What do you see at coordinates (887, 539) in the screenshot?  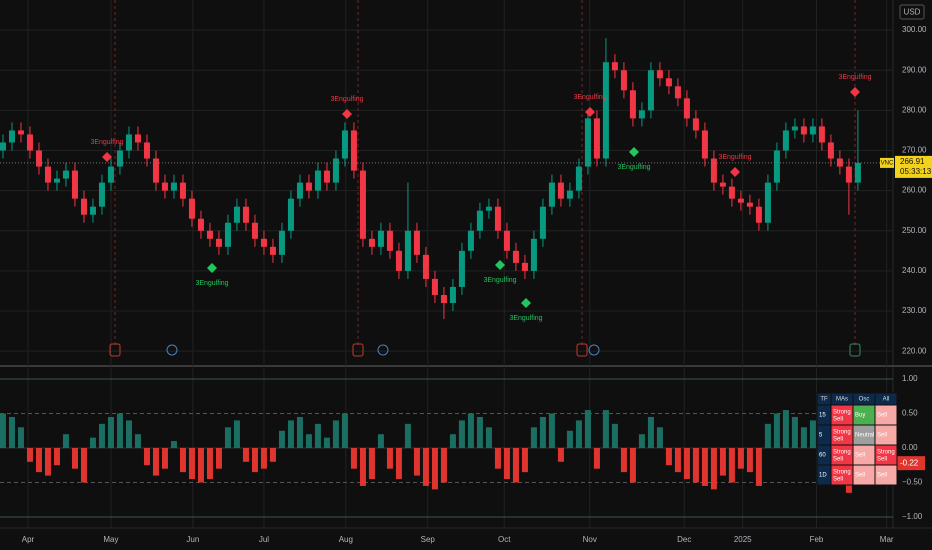 I see `x-tick-label: Mar` at bounding box center [887, 539].